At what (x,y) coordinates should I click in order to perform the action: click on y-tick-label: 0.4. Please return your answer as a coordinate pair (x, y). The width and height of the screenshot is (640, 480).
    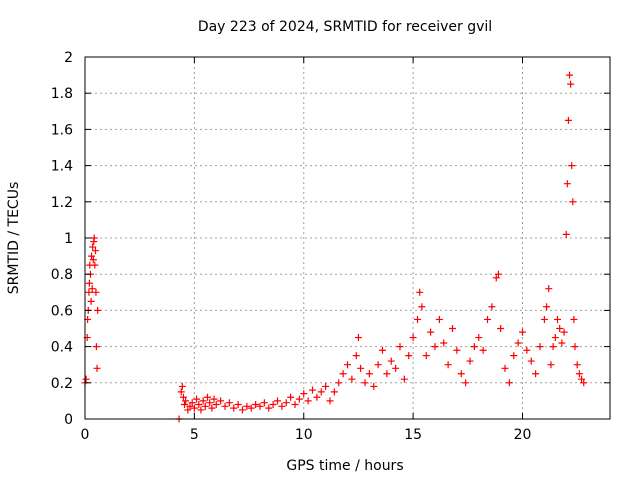
    Looking at the image, I should click on (62, 348).